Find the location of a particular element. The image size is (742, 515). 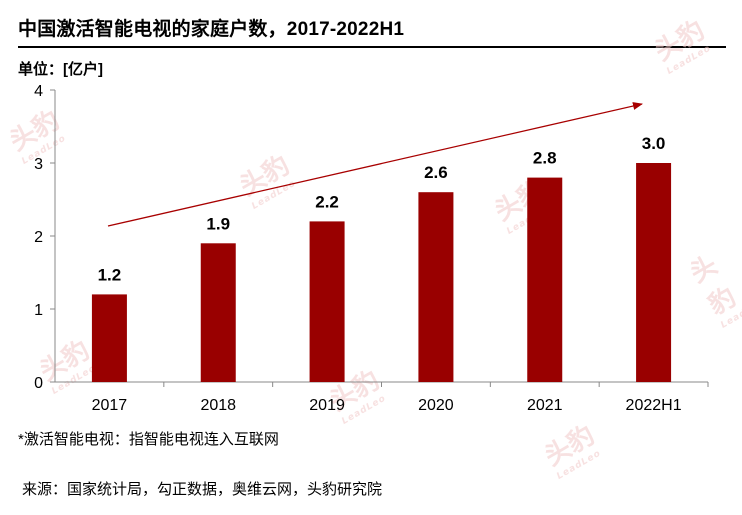

data-label: 2.2 is located at coordinates (327, 201).